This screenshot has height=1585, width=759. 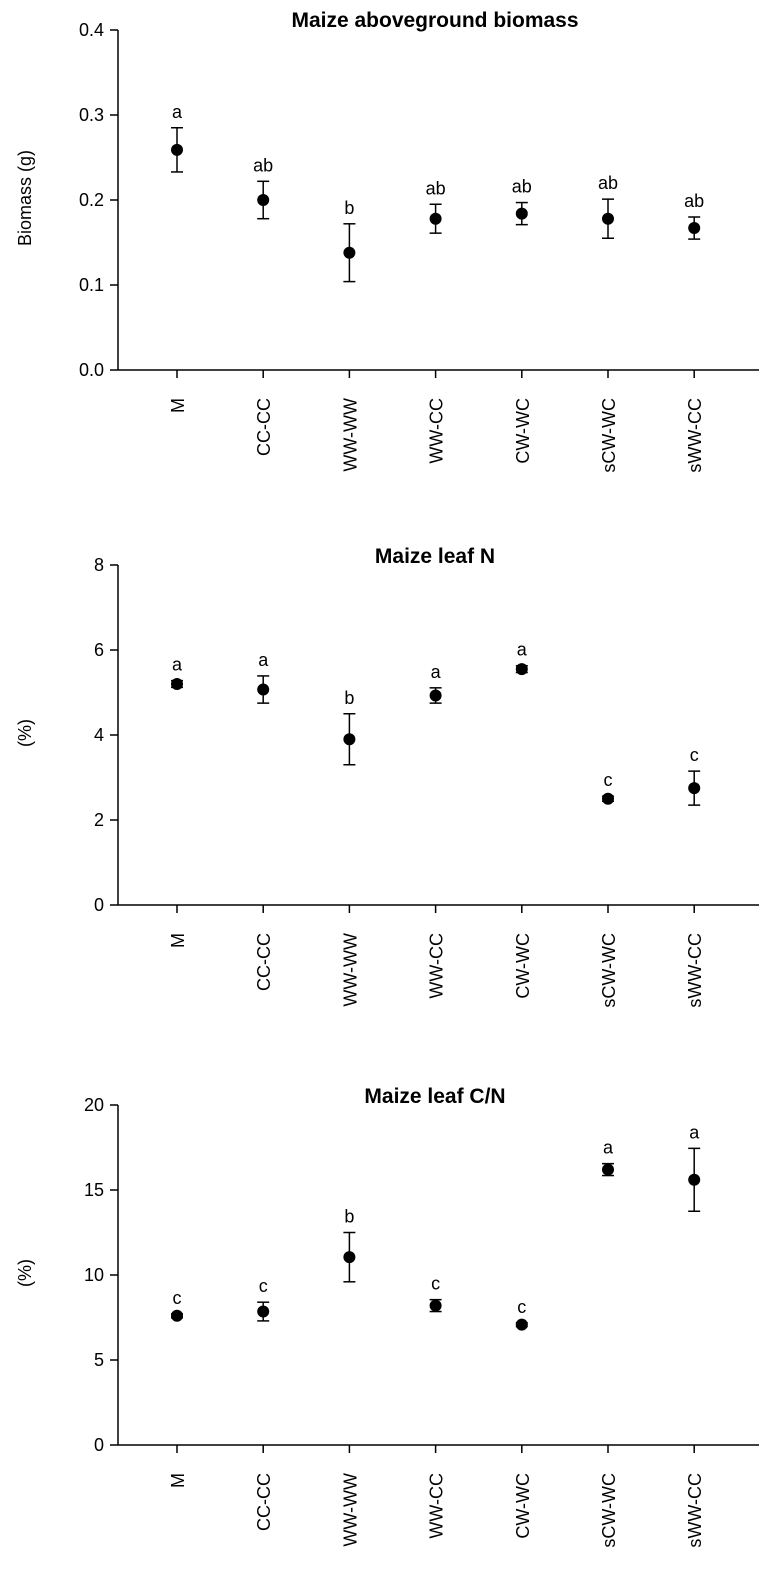 I want to click on y-axis-label: Biomass (g), so click(x=25, y=198).